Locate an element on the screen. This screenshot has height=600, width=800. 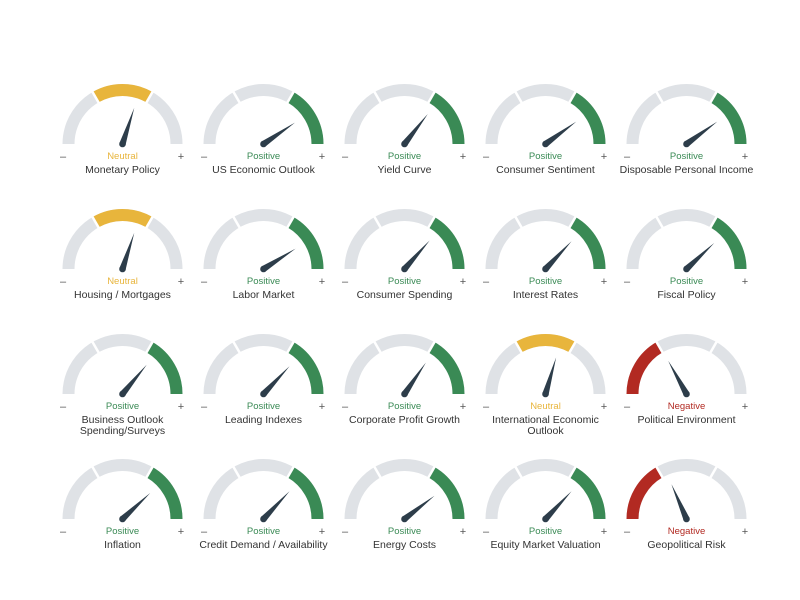
gauge-title: Corporate Profit Growth is located at coordinates (404, 420).